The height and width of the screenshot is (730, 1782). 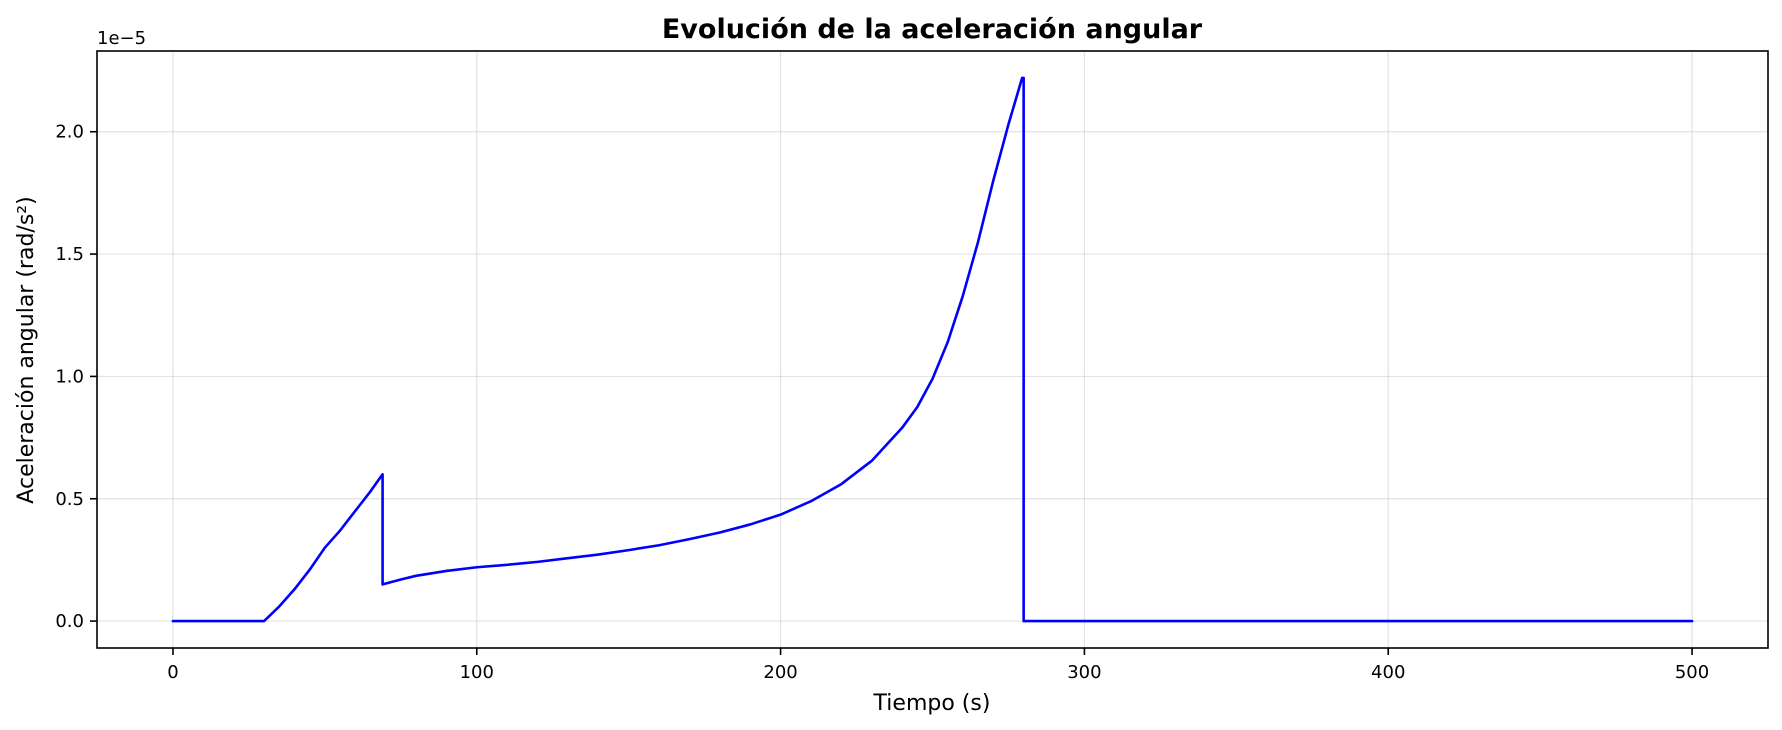 I want to click on y-tick-label: 1.5, so click(x=69, y=254).